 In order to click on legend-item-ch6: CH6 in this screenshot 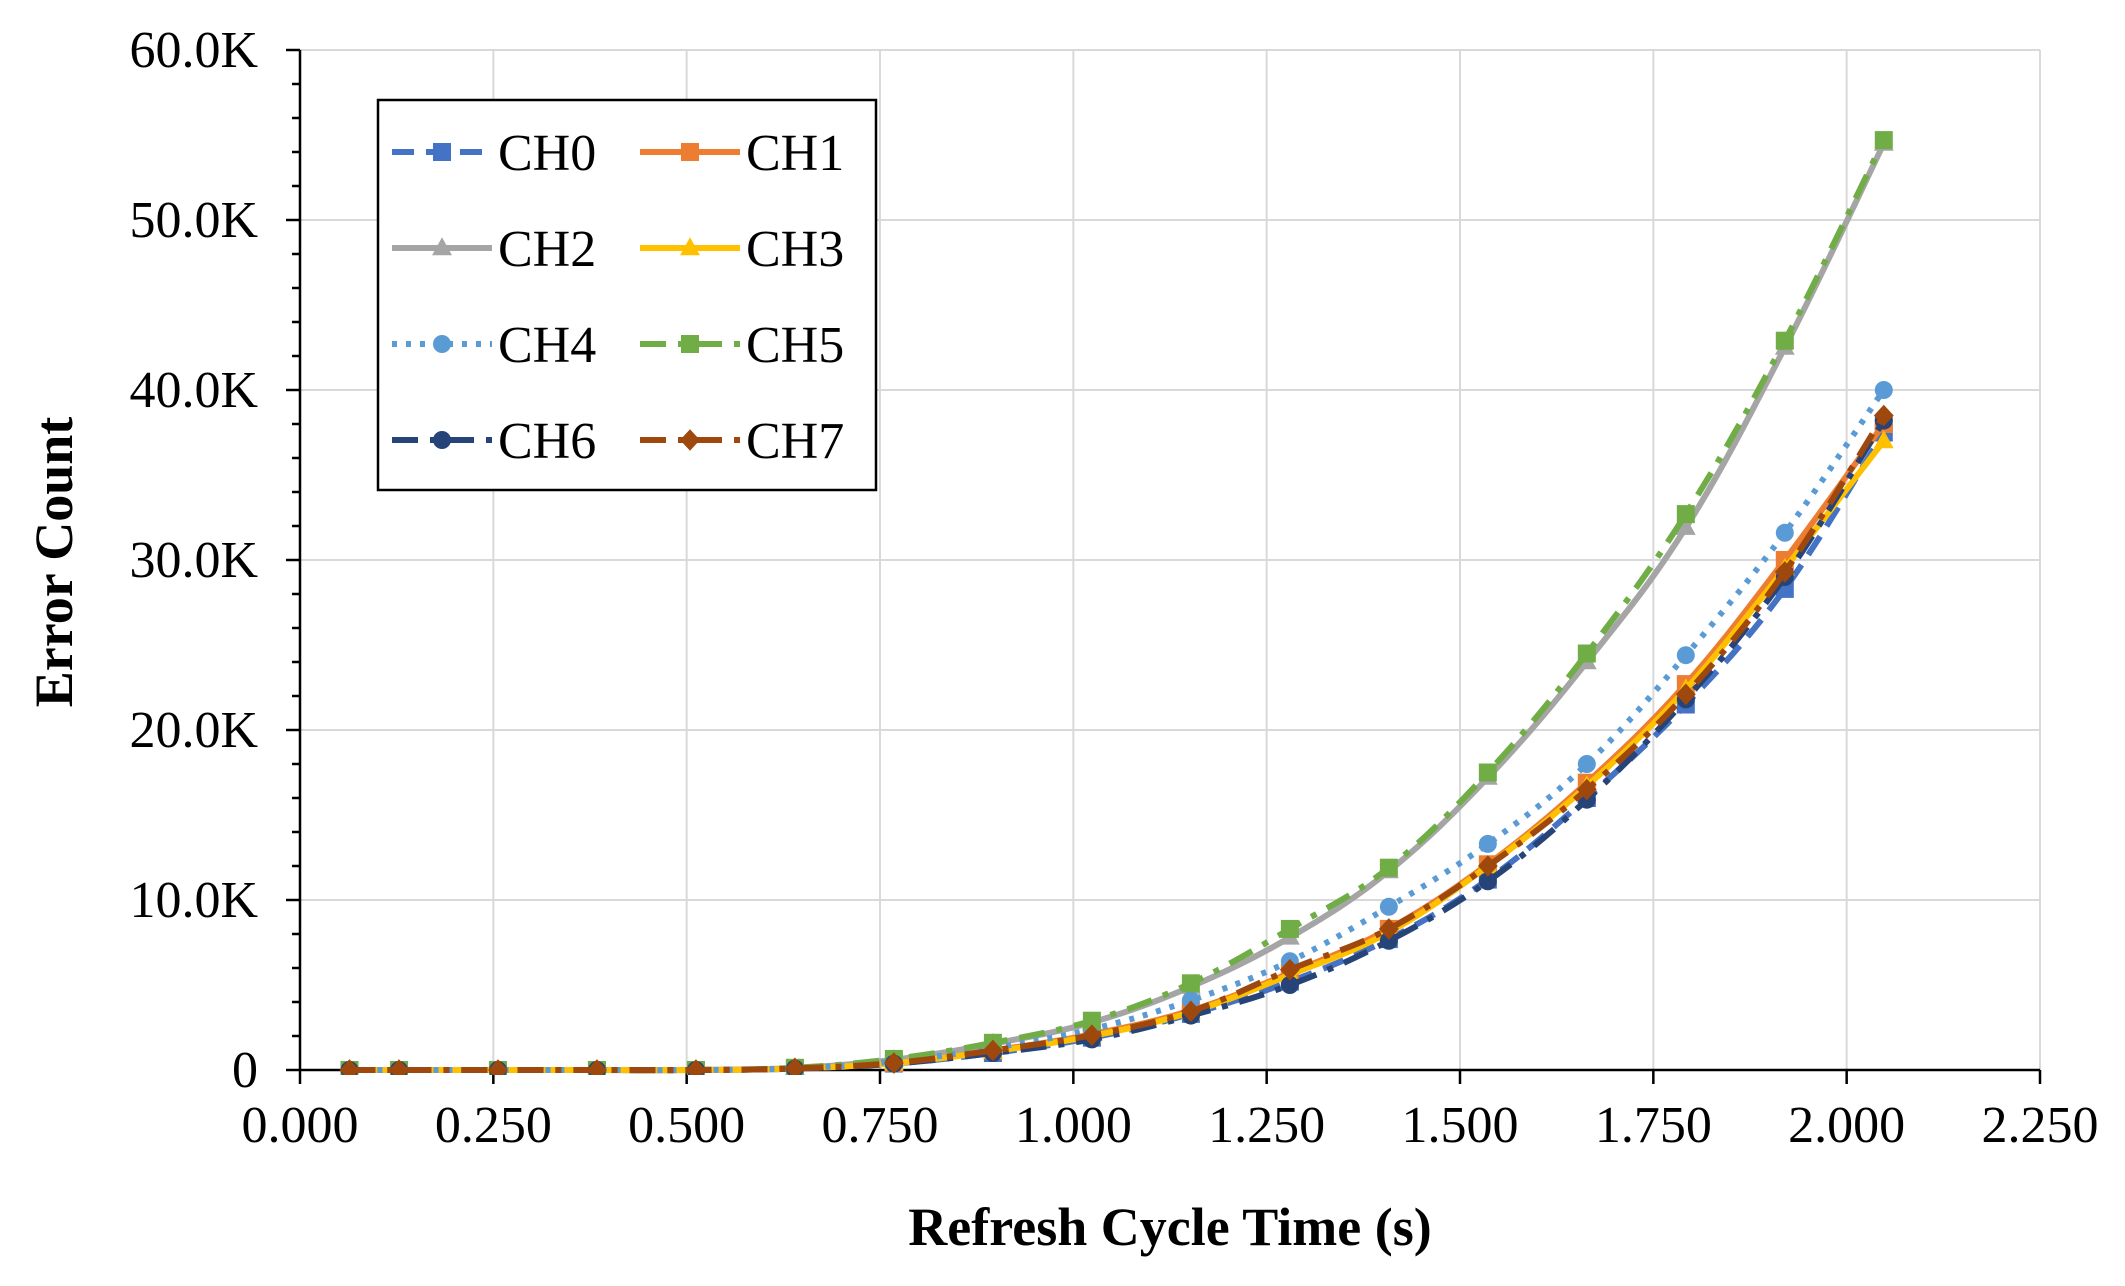, I will do `click(494, 441)`.